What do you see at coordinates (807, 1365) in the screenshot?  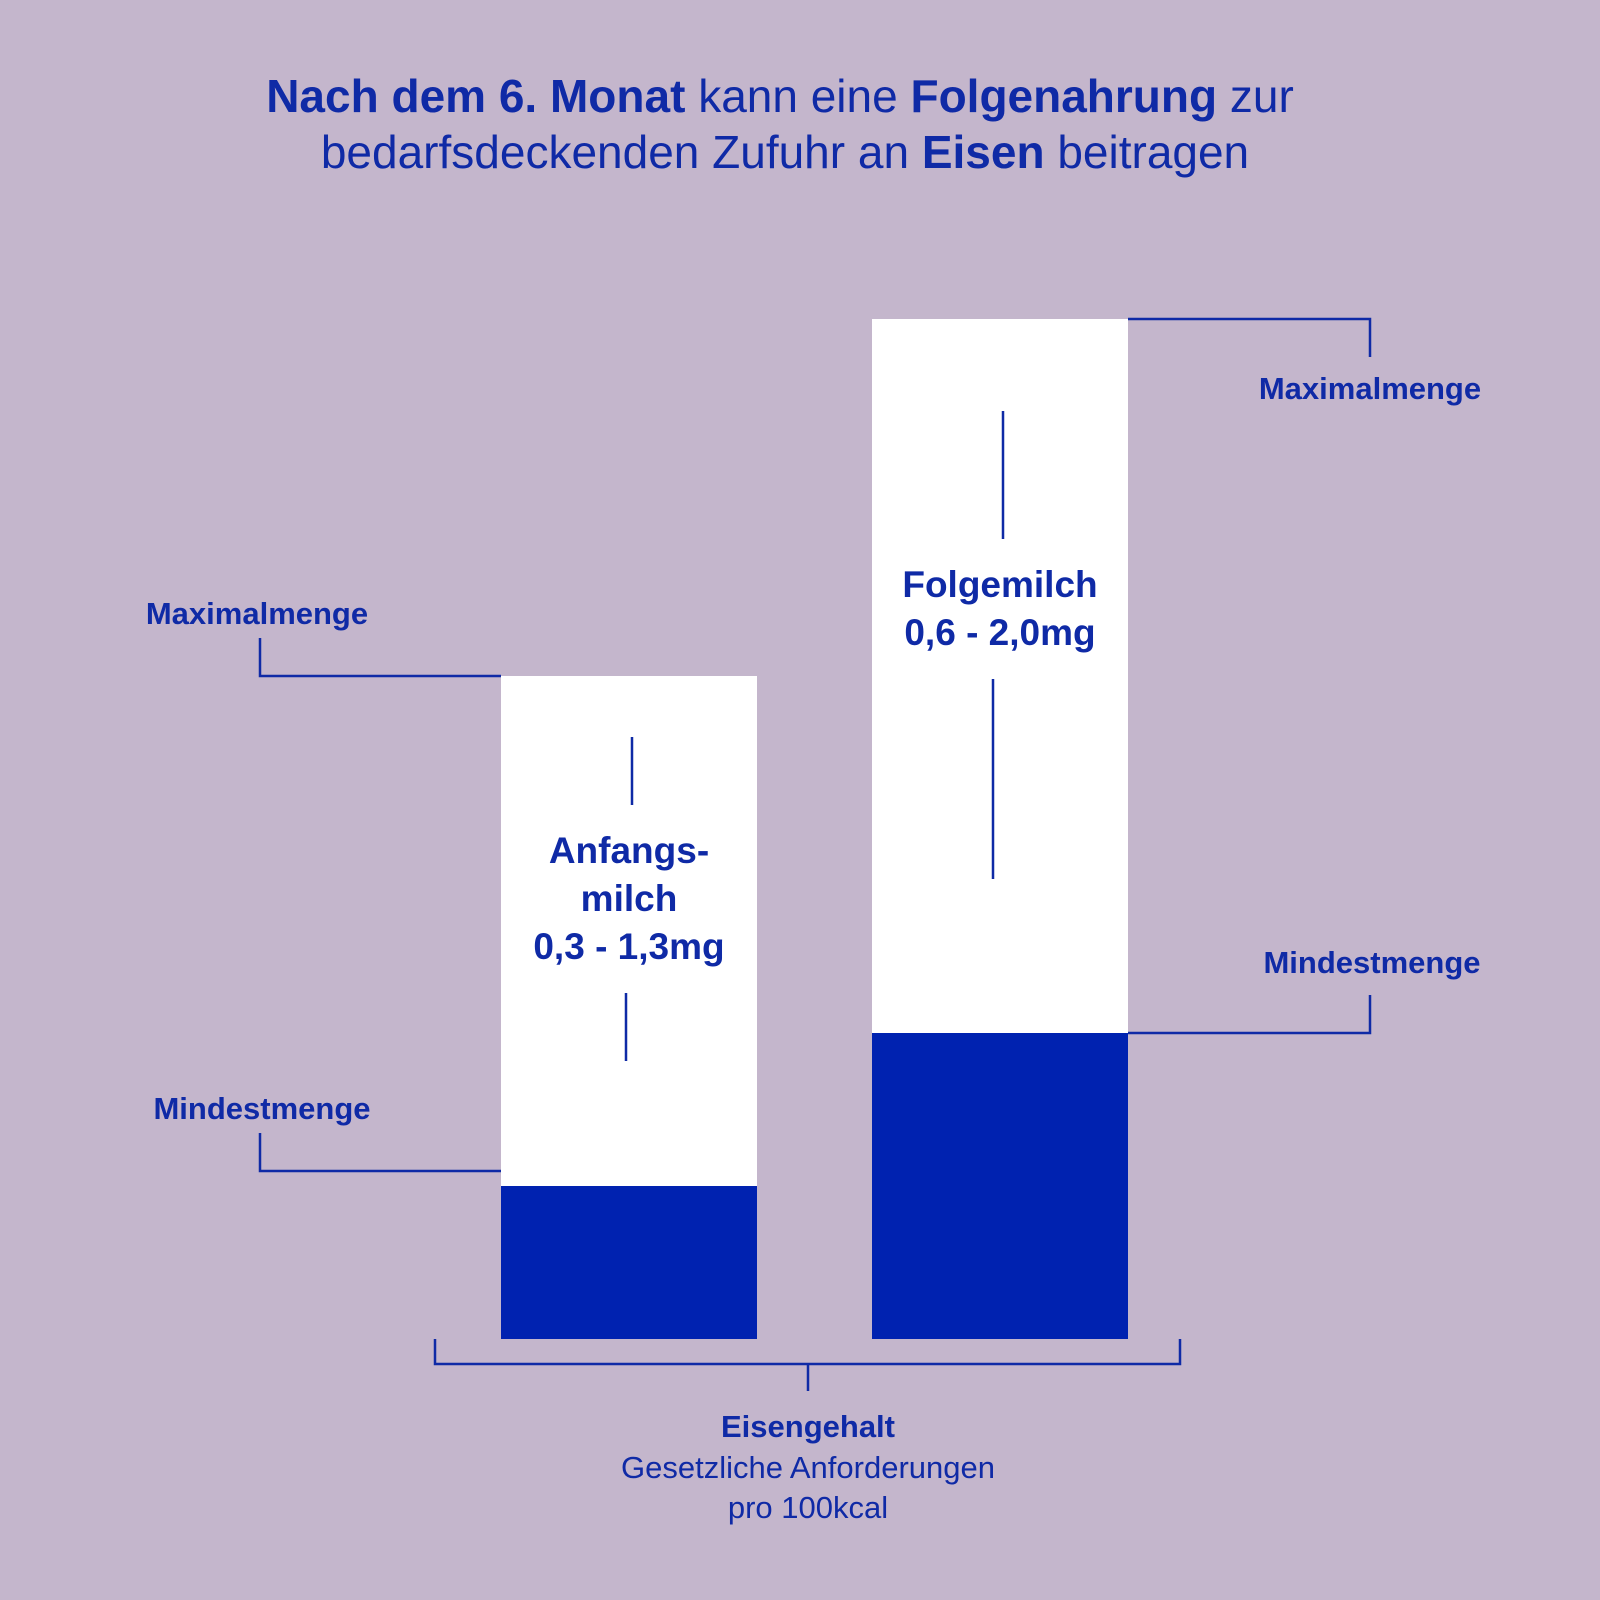 I see `bracket` at bounding box center [807, 1365].